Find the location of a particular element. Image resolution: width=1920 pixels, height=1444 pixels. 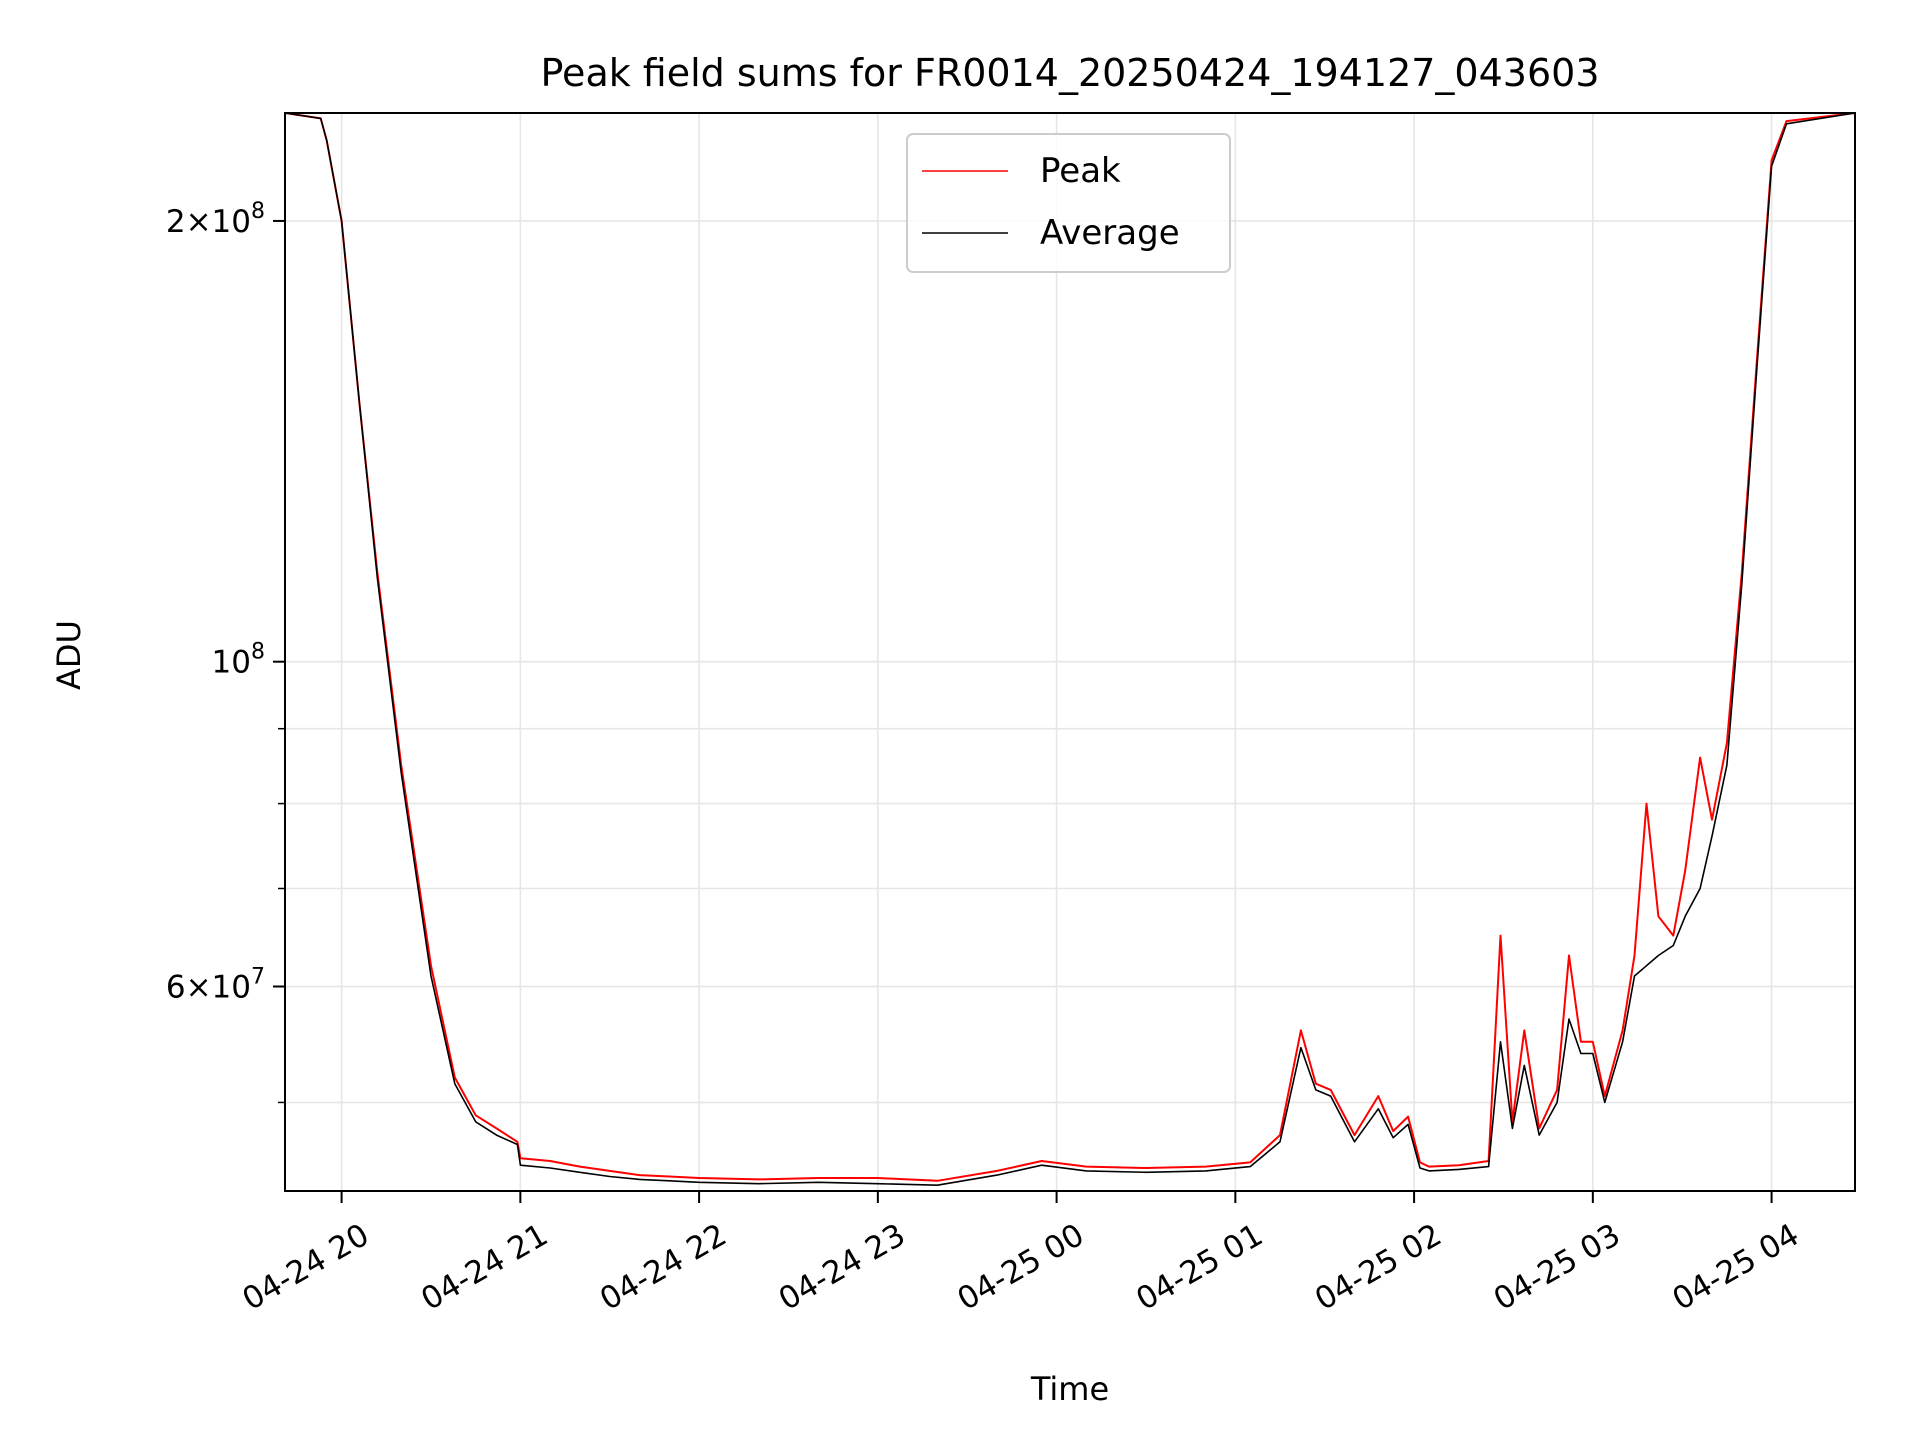

y-tick-label: 6×107 is located at coordinates (215, 985).